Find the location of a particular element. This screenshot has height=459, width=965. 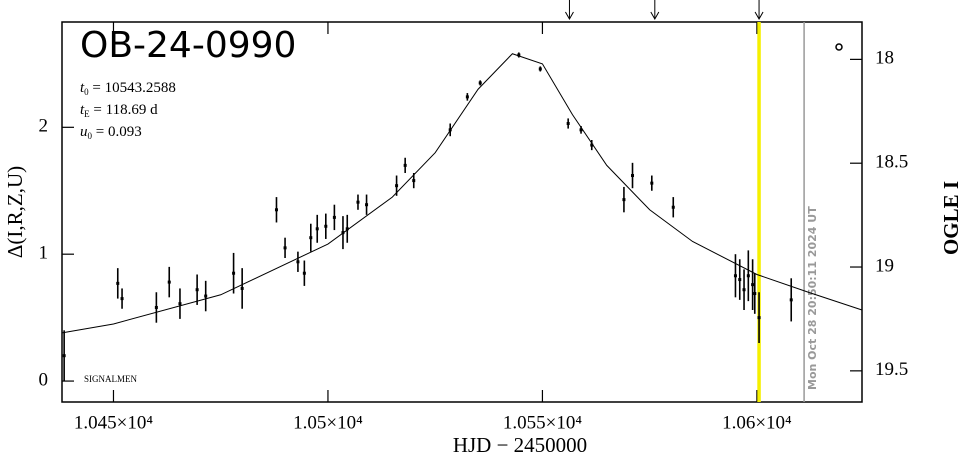

fit-parameter: tE = 118.69 d is located at coordinates (119, 110).